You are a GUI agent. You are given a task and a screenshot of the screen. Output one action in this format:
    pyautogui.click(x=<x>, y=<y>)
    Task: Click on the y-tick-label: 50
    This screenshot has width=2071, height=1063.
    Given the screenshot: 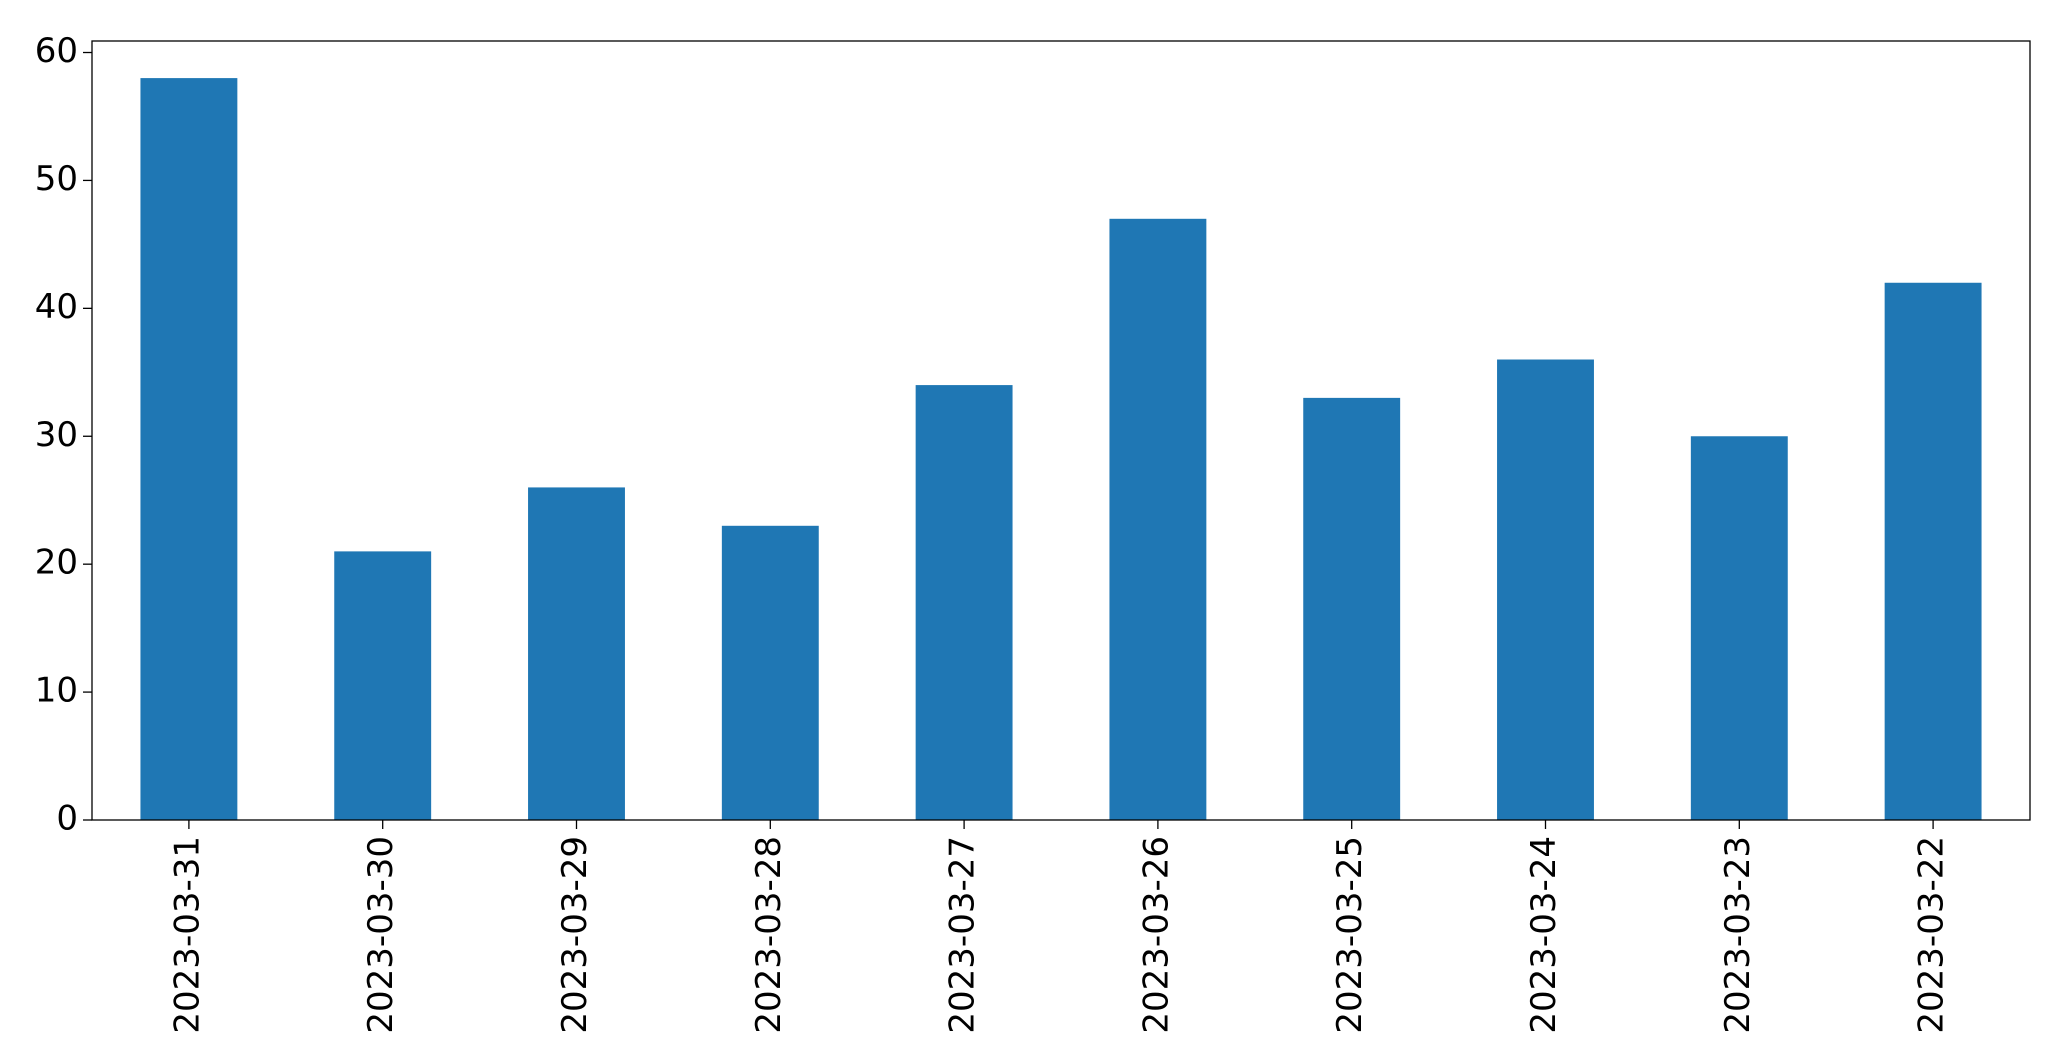 What is the action you would take?
    pyautogui.click(x=56, y=179)
    